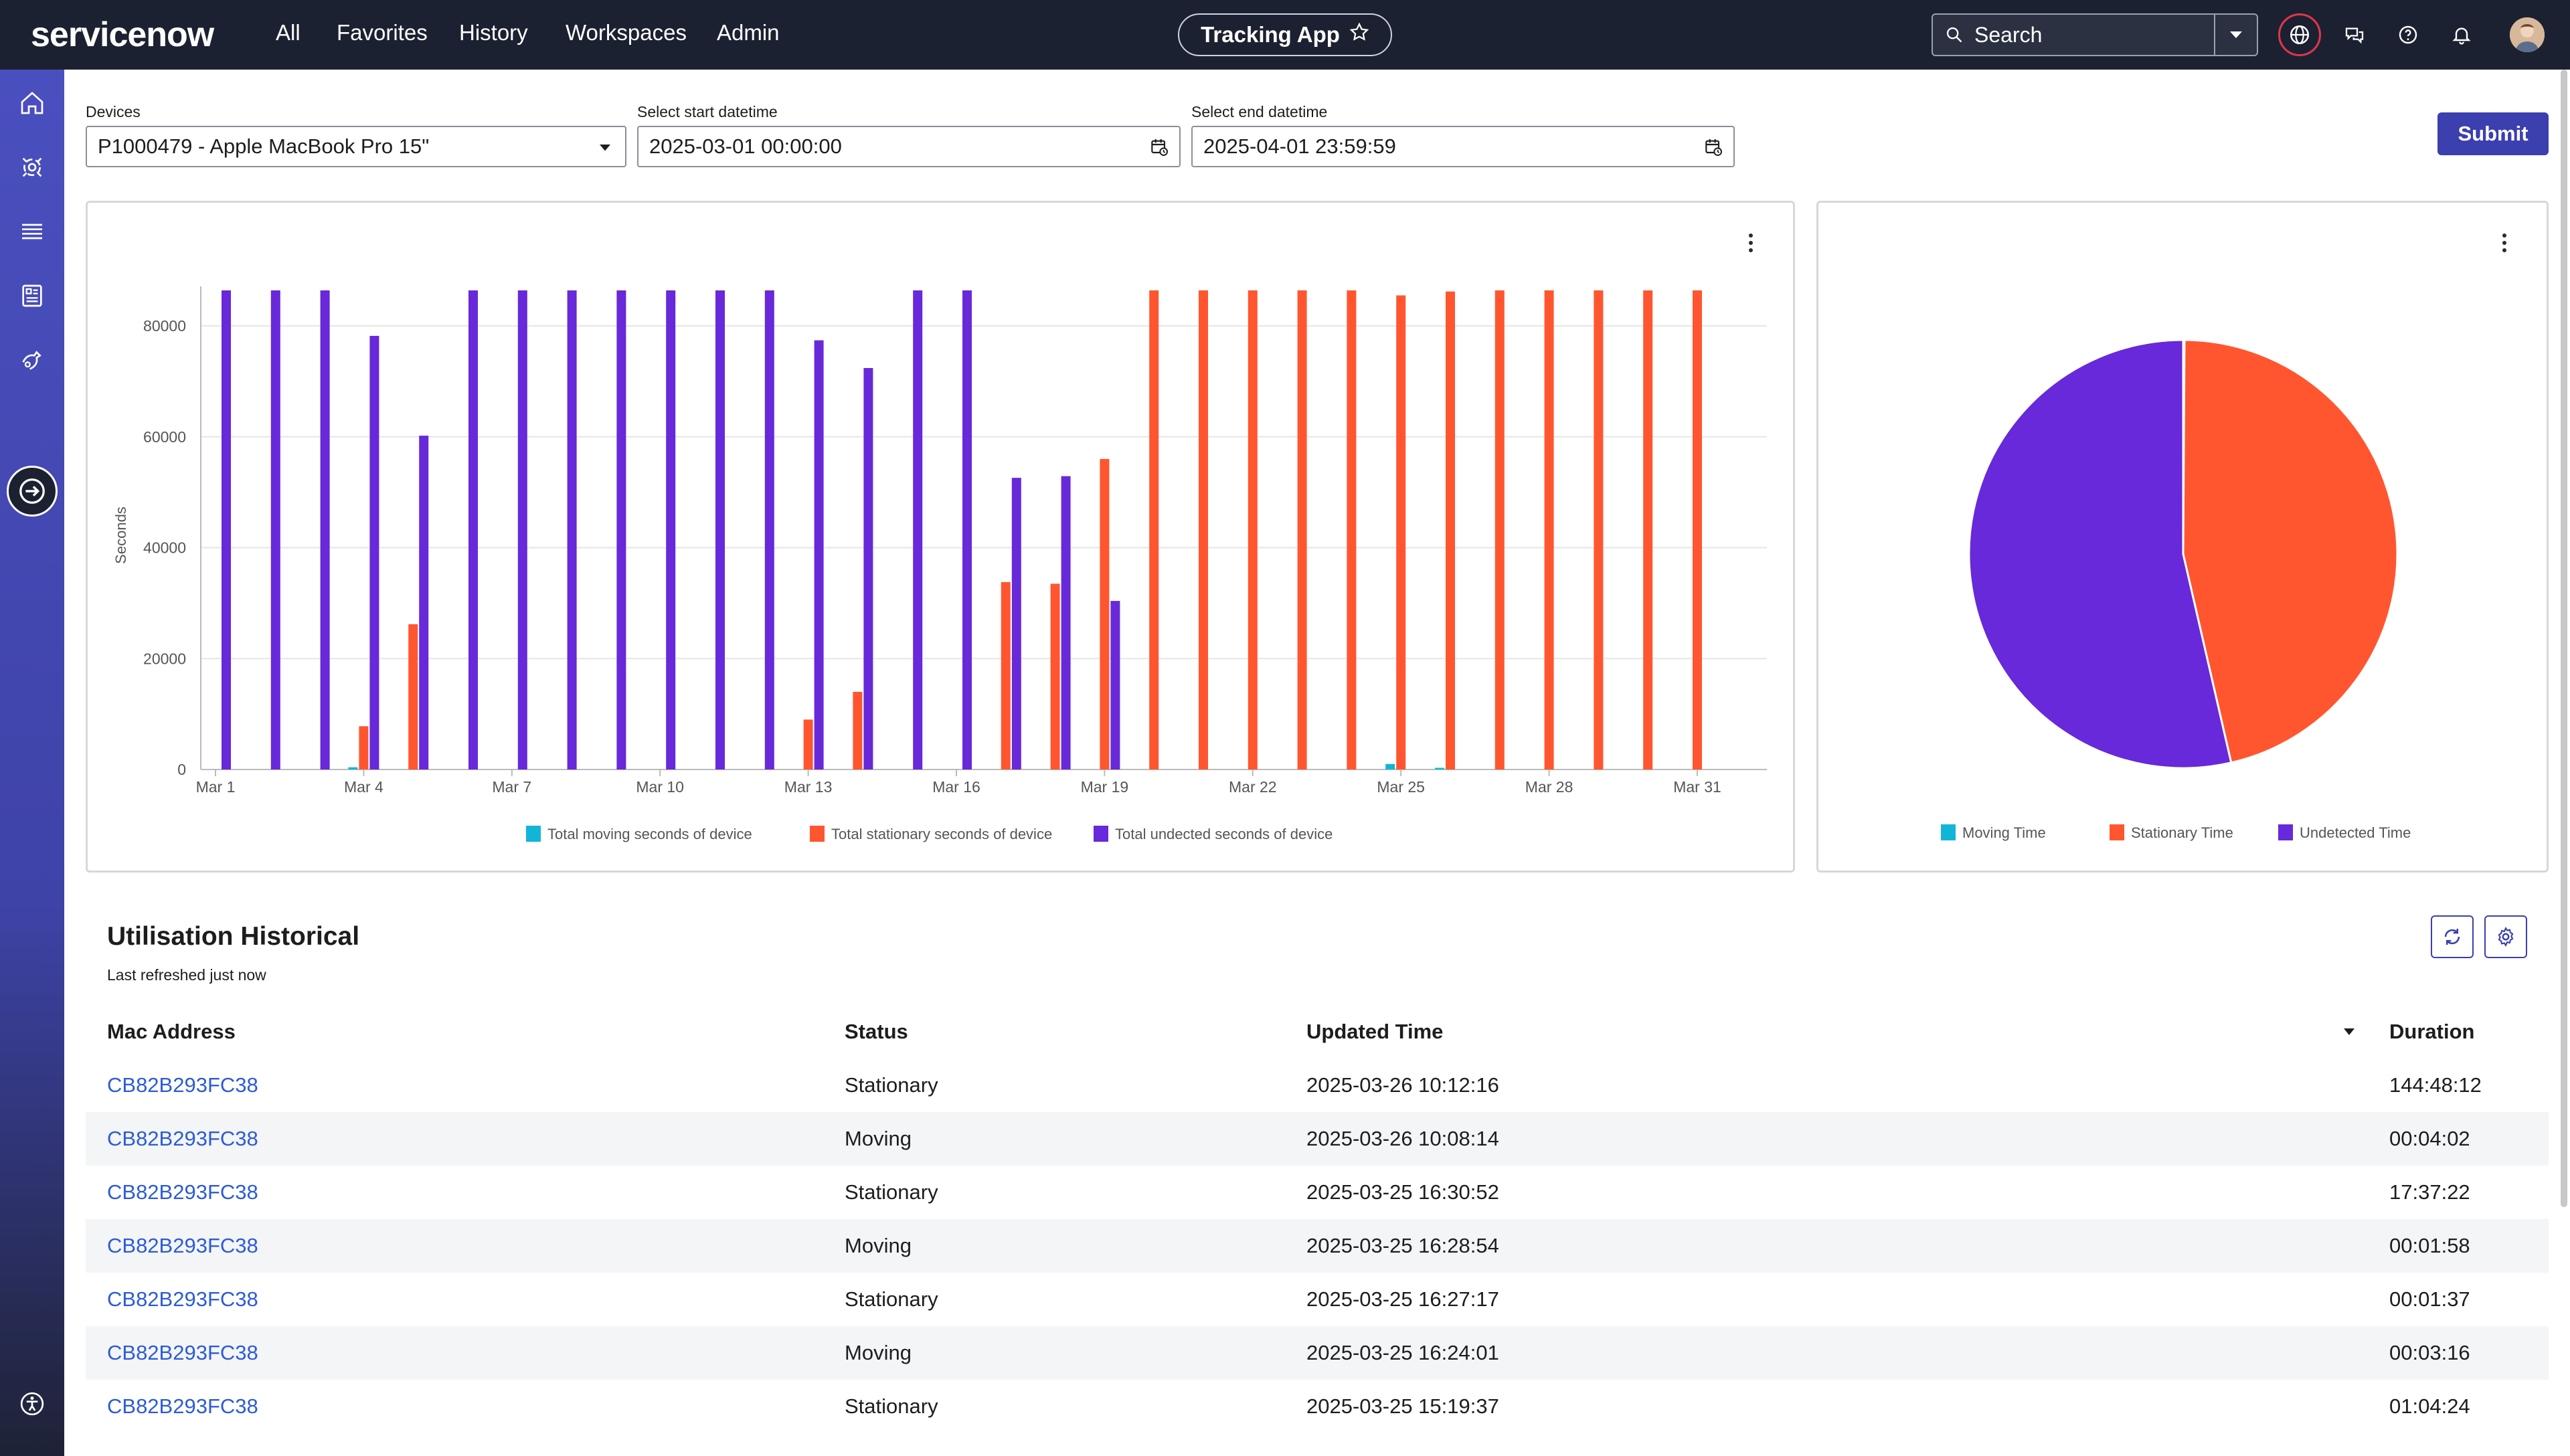 The width and height of the screenshot is (2570, 1456). Describe the element at coordinates (32, 360) in the screenshot. I see `asset-icon` at that location.